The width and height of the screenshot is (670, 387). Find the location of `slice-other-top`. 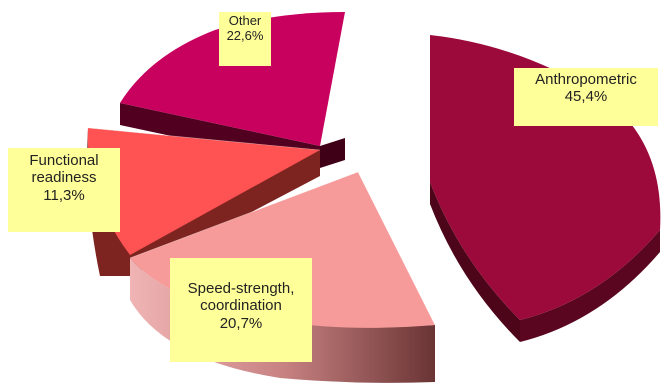

slice-other-top is located at coordinates (232, 79).